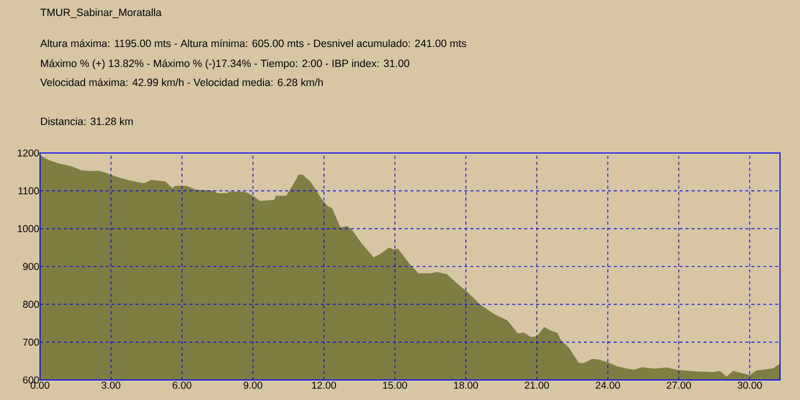 This screenshot has height=400, width=800. I want to click on x-tick-label: 21.00, so click(536, 385).